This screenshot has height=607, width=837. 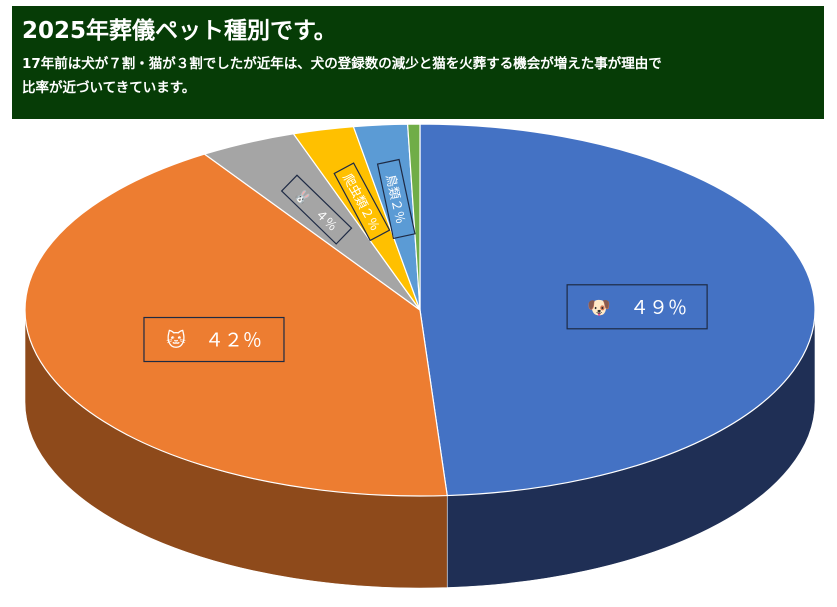 I want to click on pie-label-text-0: 🐶 ４９％, so click(x=637, y=308).